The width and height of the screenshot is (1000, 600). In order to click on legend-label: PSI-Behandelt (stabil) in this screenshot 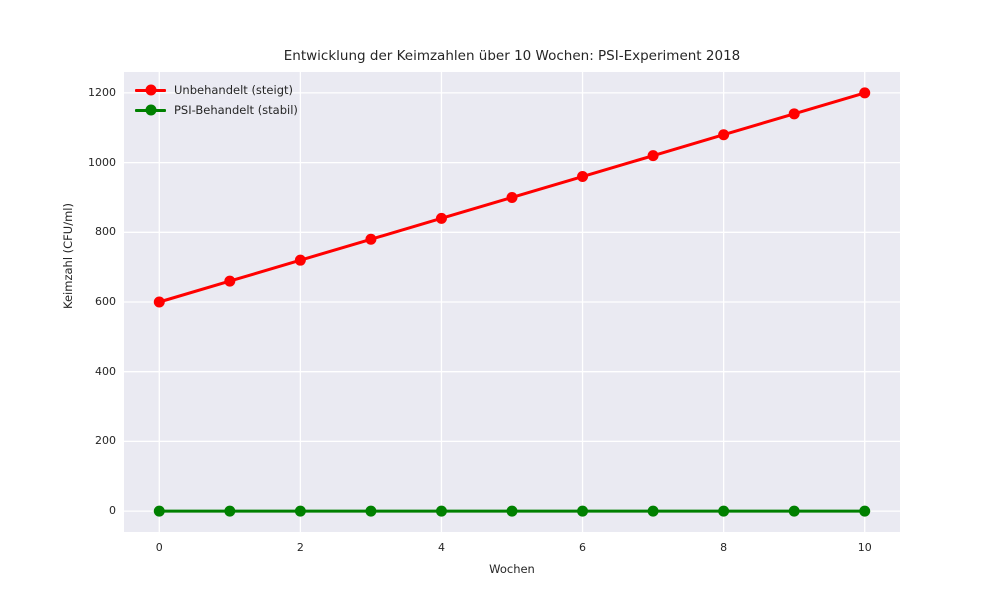, I will do `click(236, 110)`.